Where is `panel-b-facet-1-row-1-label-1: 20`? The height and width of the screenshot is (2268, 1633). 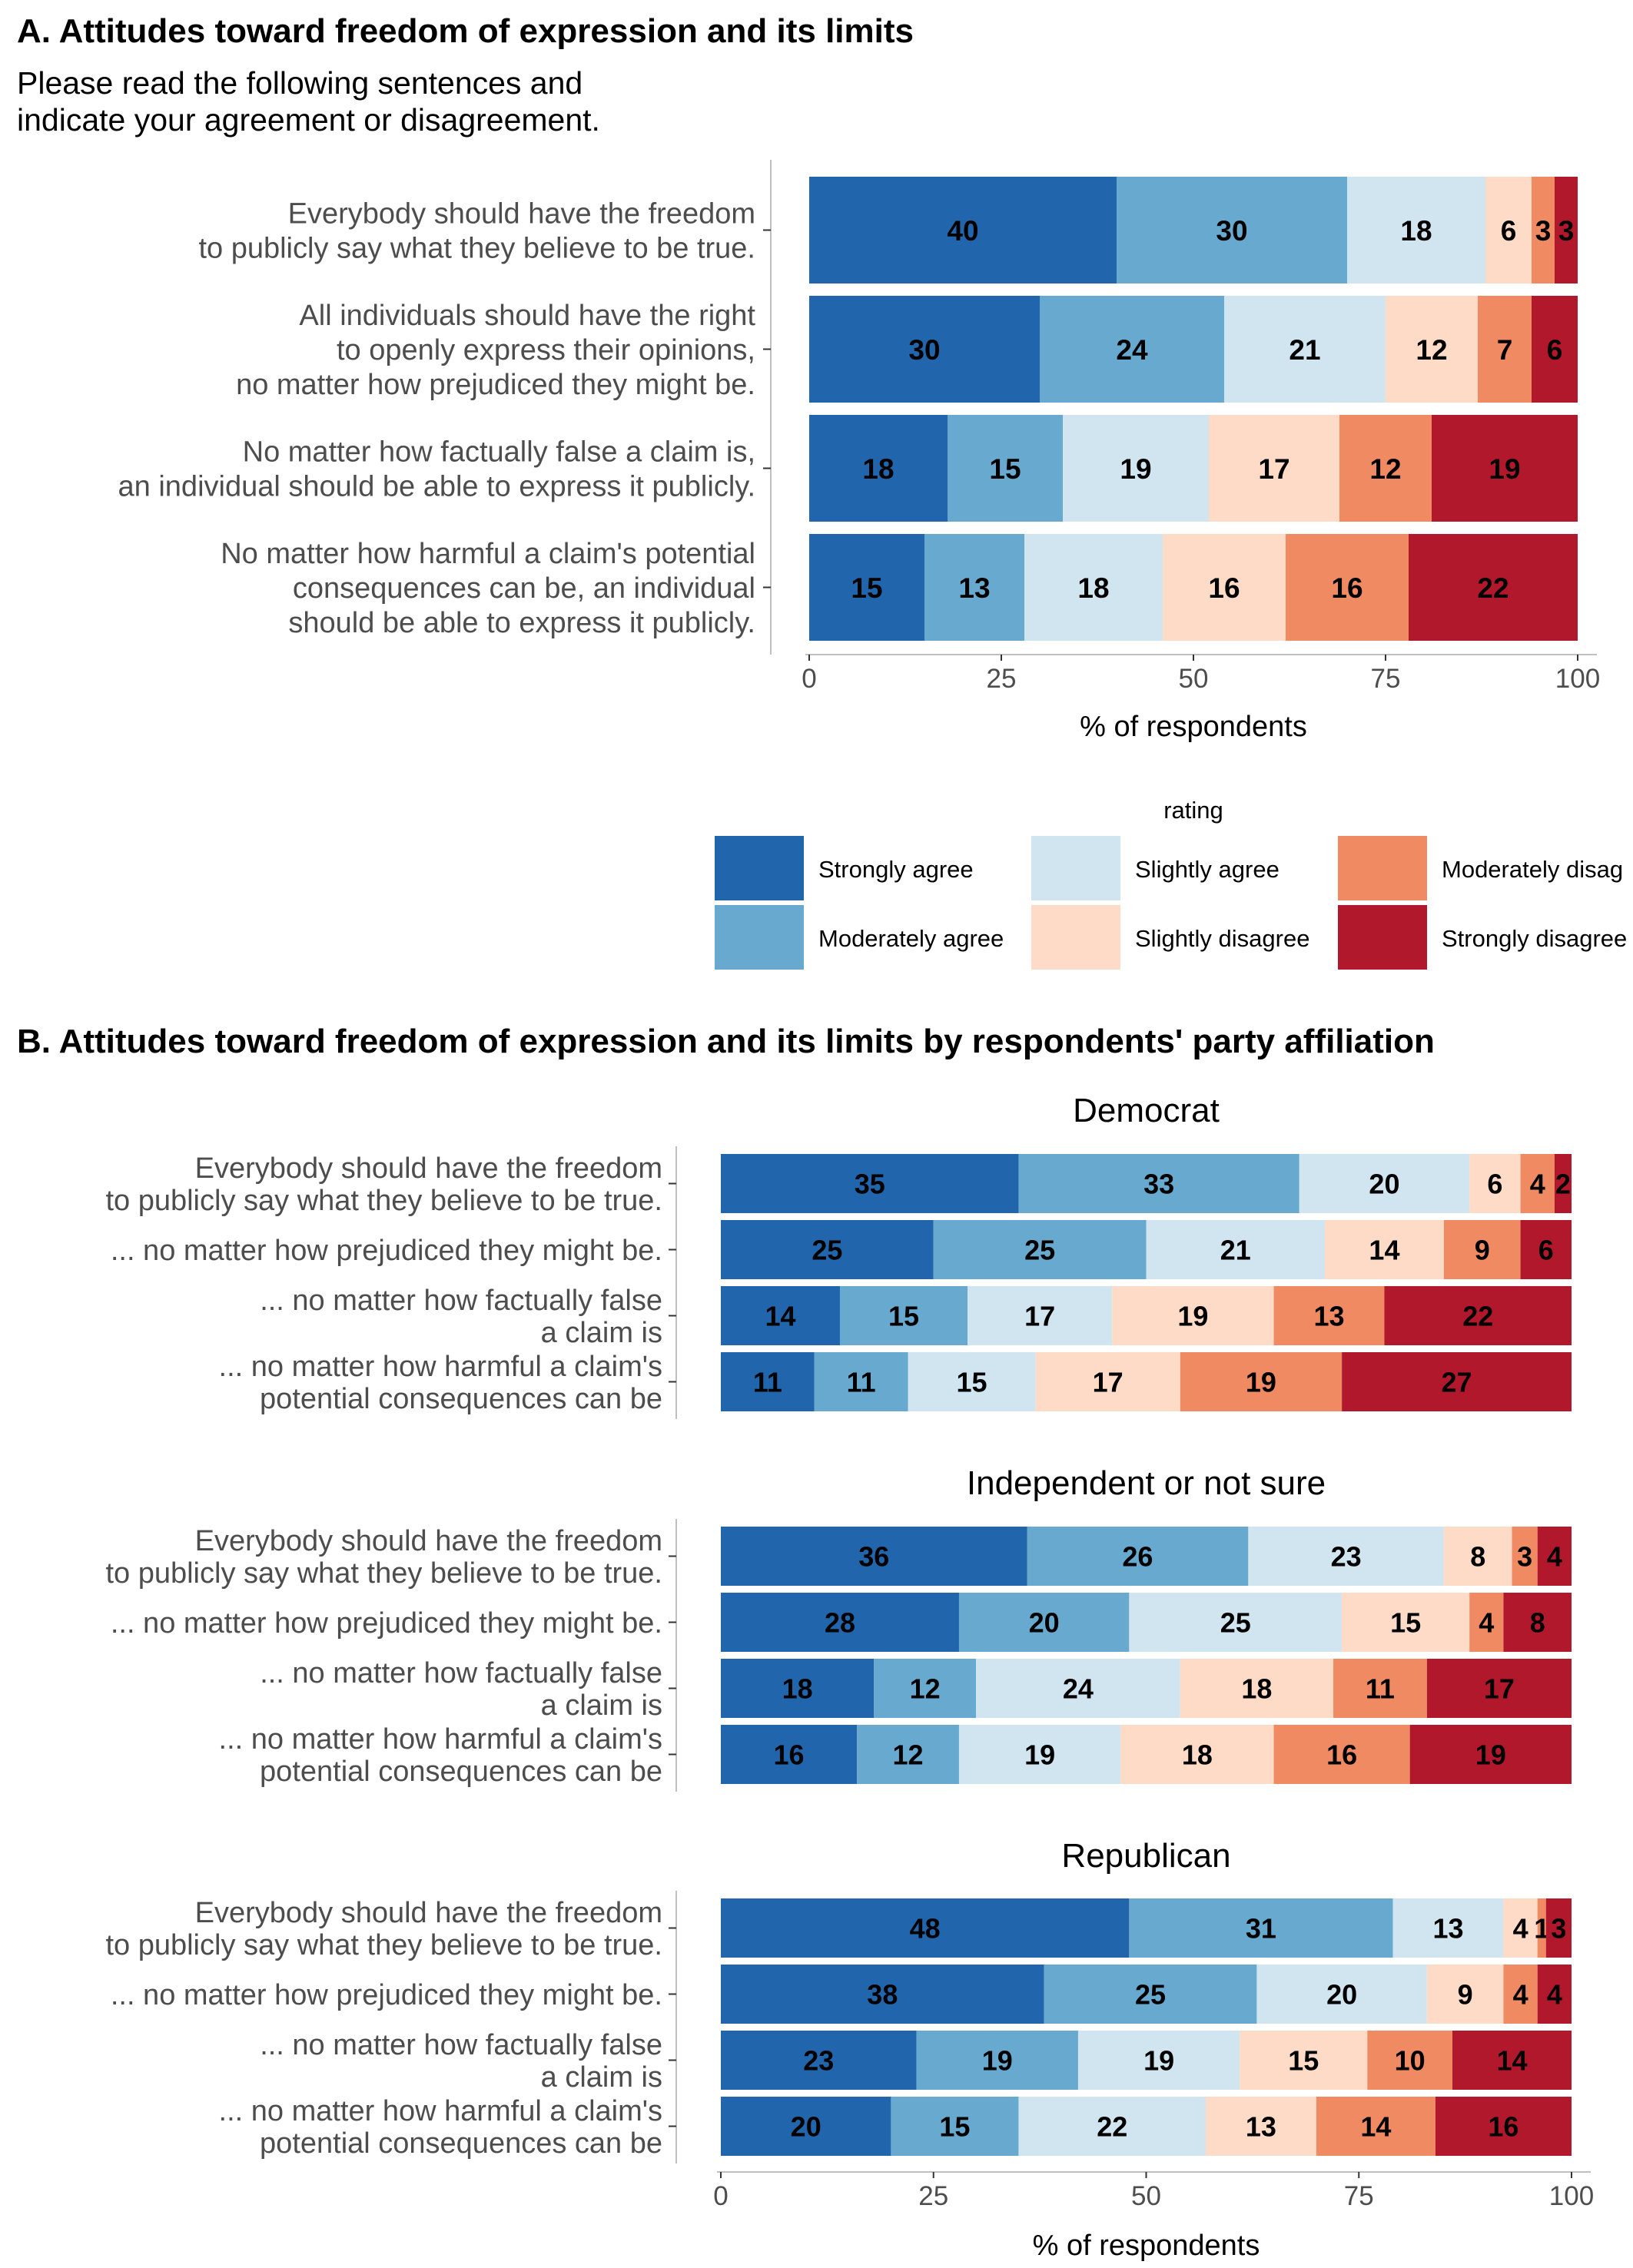
panel-b-facet-1-row-1-label-1: 20 is located at coordinates (1044, 1622).